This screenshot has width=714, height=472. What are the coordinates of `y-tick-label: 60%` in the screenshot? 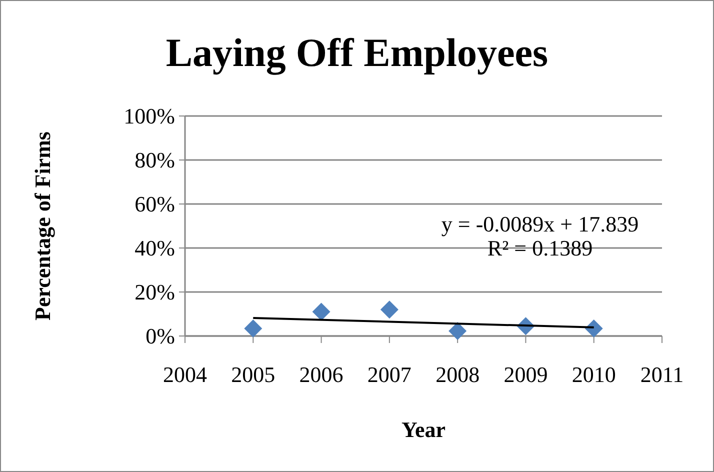 It's located at (154, 204).